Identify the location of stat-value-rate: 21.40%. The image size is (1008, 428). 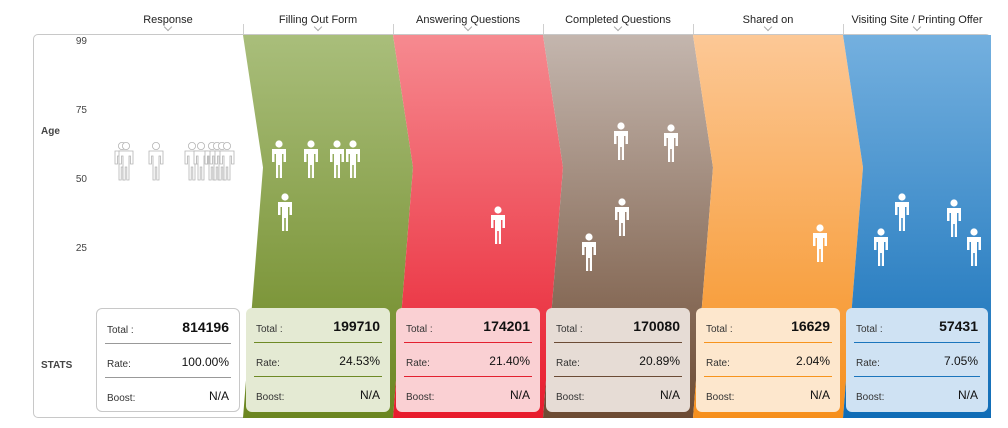
(509, 361).